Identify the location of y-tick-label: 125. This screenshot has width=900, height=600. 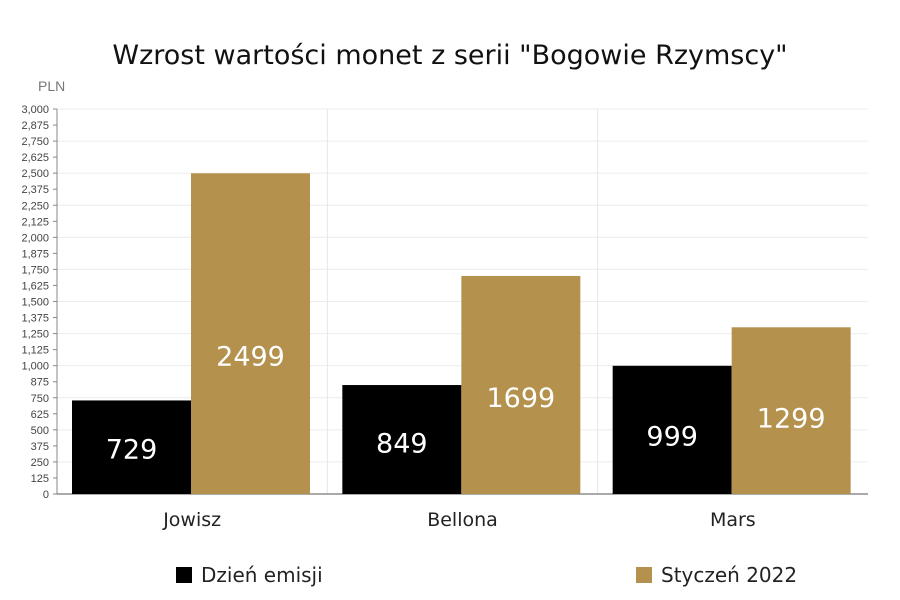
(40, 479).